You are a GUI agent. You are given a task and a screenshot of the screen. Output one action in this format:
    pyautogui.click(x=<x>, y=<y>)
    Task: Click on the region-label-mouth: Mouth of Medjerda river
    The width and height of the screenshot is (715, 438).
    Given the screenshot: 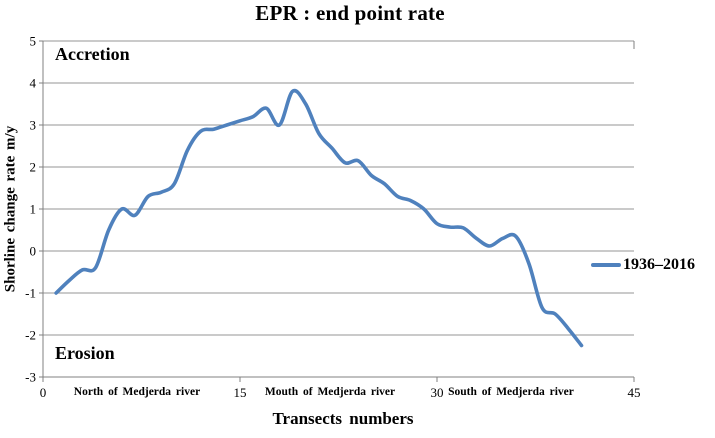 What is the action you would take?
    pyautogui.click(x=330, y=392)
    